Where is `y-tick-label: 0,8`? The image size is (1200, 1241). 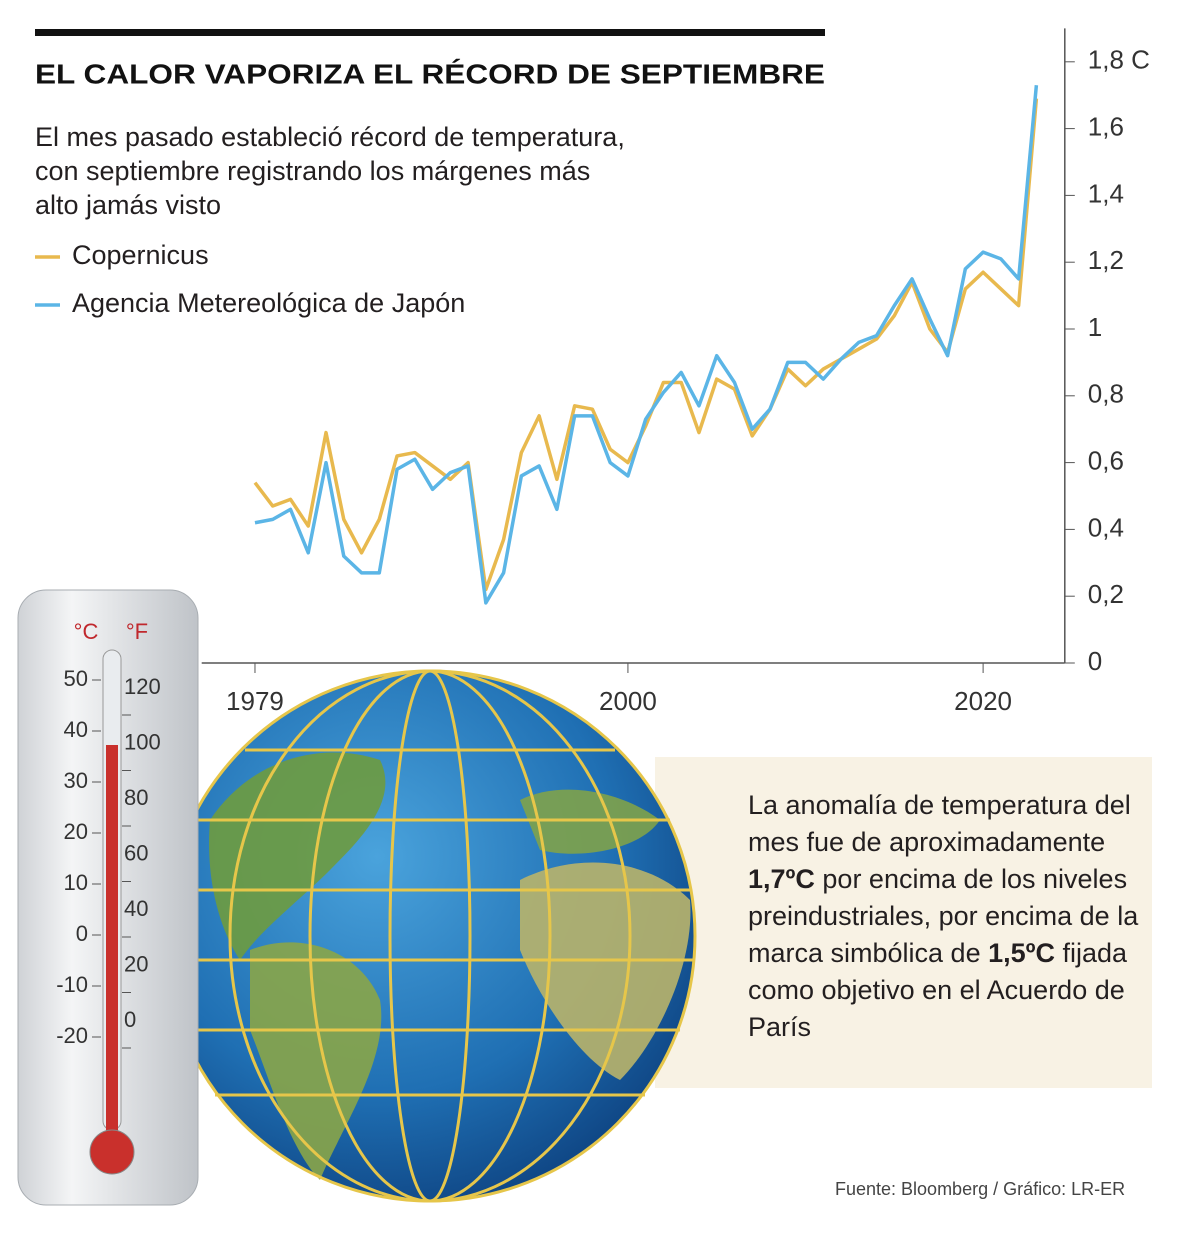
y-tick-label: 0,8 is located at coordinates (1106, 394).